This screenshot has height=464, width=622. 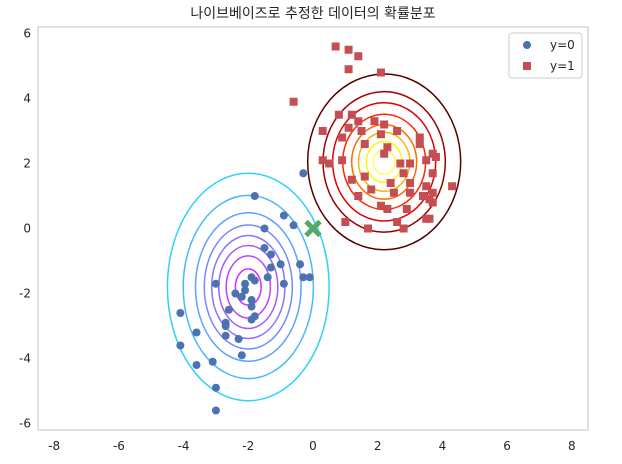 I want to click on legend: y=0 y=1, so click(x=545, y=55).